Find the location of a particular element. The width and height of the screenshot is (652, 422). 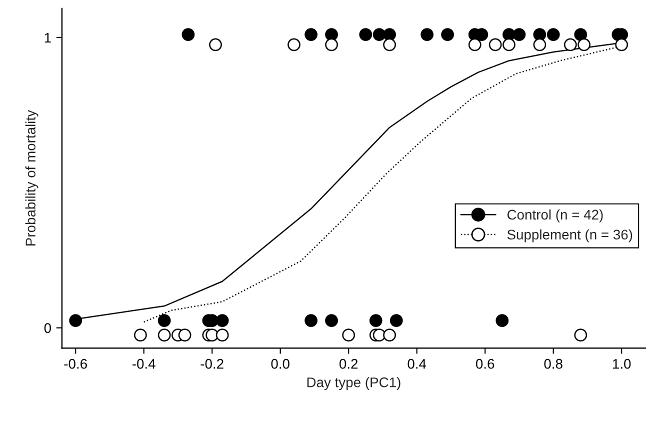

x-tick-label: -0.6 is located at coordinates (75, 363).